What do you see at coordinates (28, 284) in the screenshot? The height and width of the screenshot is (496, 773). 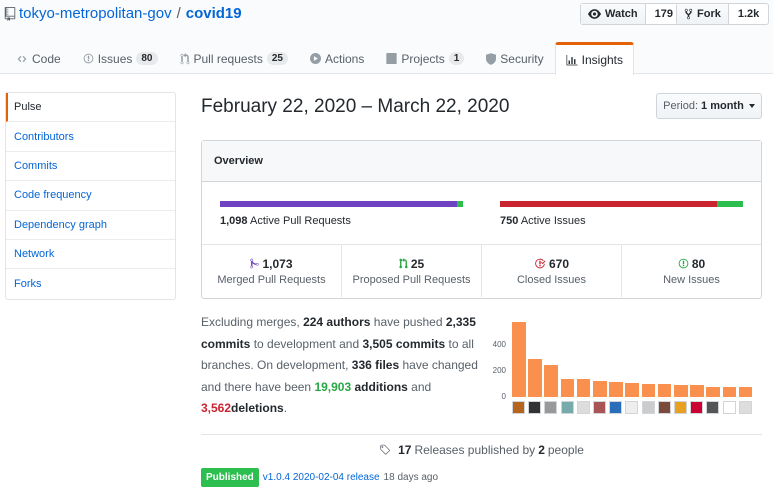 I see `menu-item-forks: Forks` at bounding box center [28, 284].